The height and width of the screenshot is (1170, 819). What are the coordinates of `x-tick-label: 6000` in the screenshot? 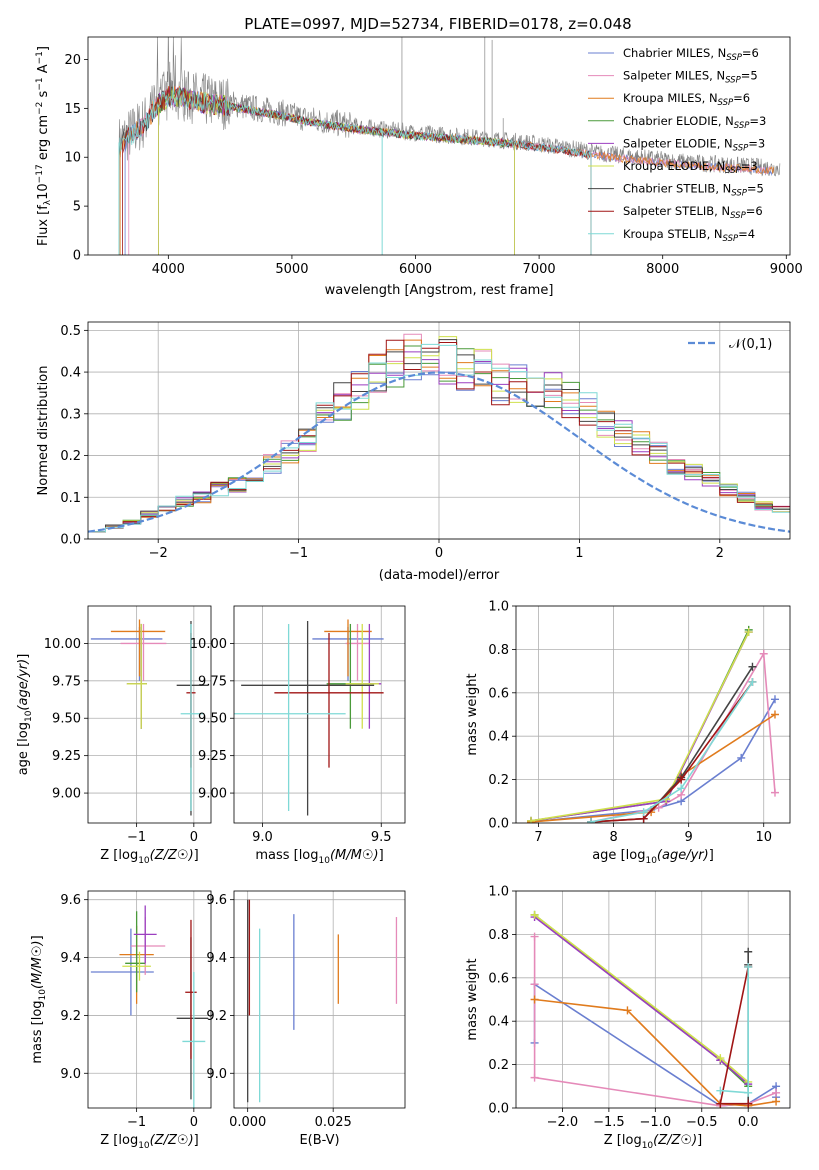 It's located at (415, 269).